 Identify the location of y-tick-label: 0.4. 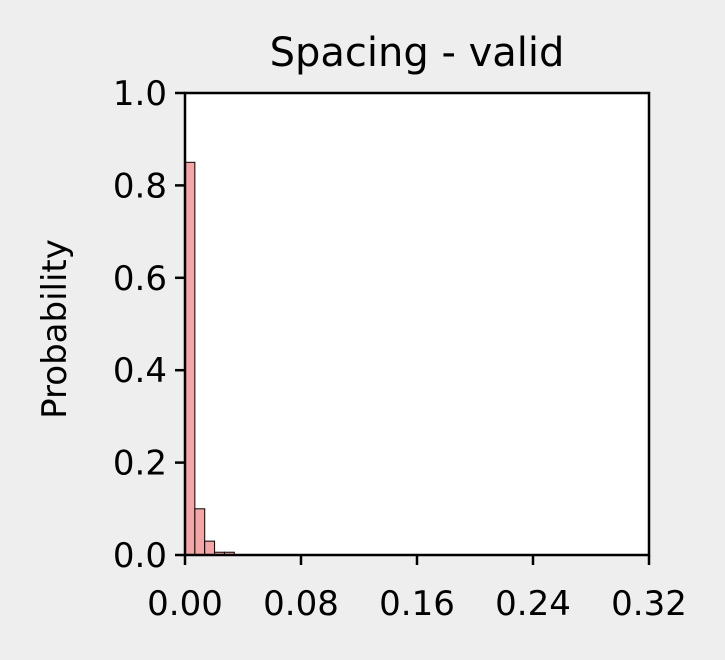
(140, 371).